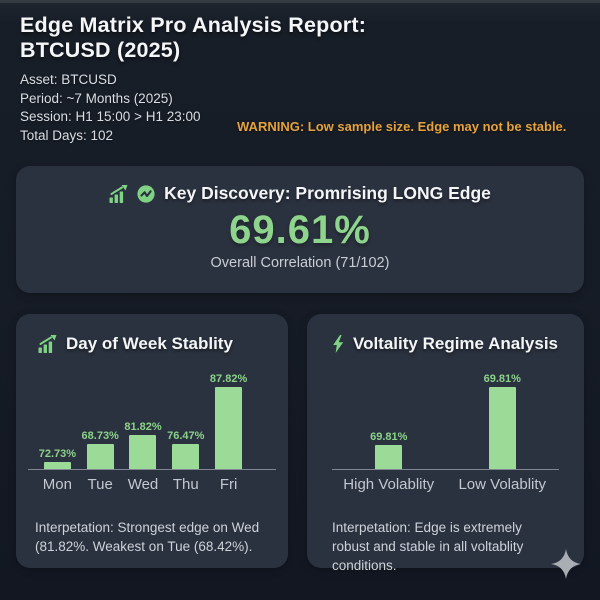 This screenshot has width=600, height=600. I want to click on category-label: Fri, so click(228, 484).